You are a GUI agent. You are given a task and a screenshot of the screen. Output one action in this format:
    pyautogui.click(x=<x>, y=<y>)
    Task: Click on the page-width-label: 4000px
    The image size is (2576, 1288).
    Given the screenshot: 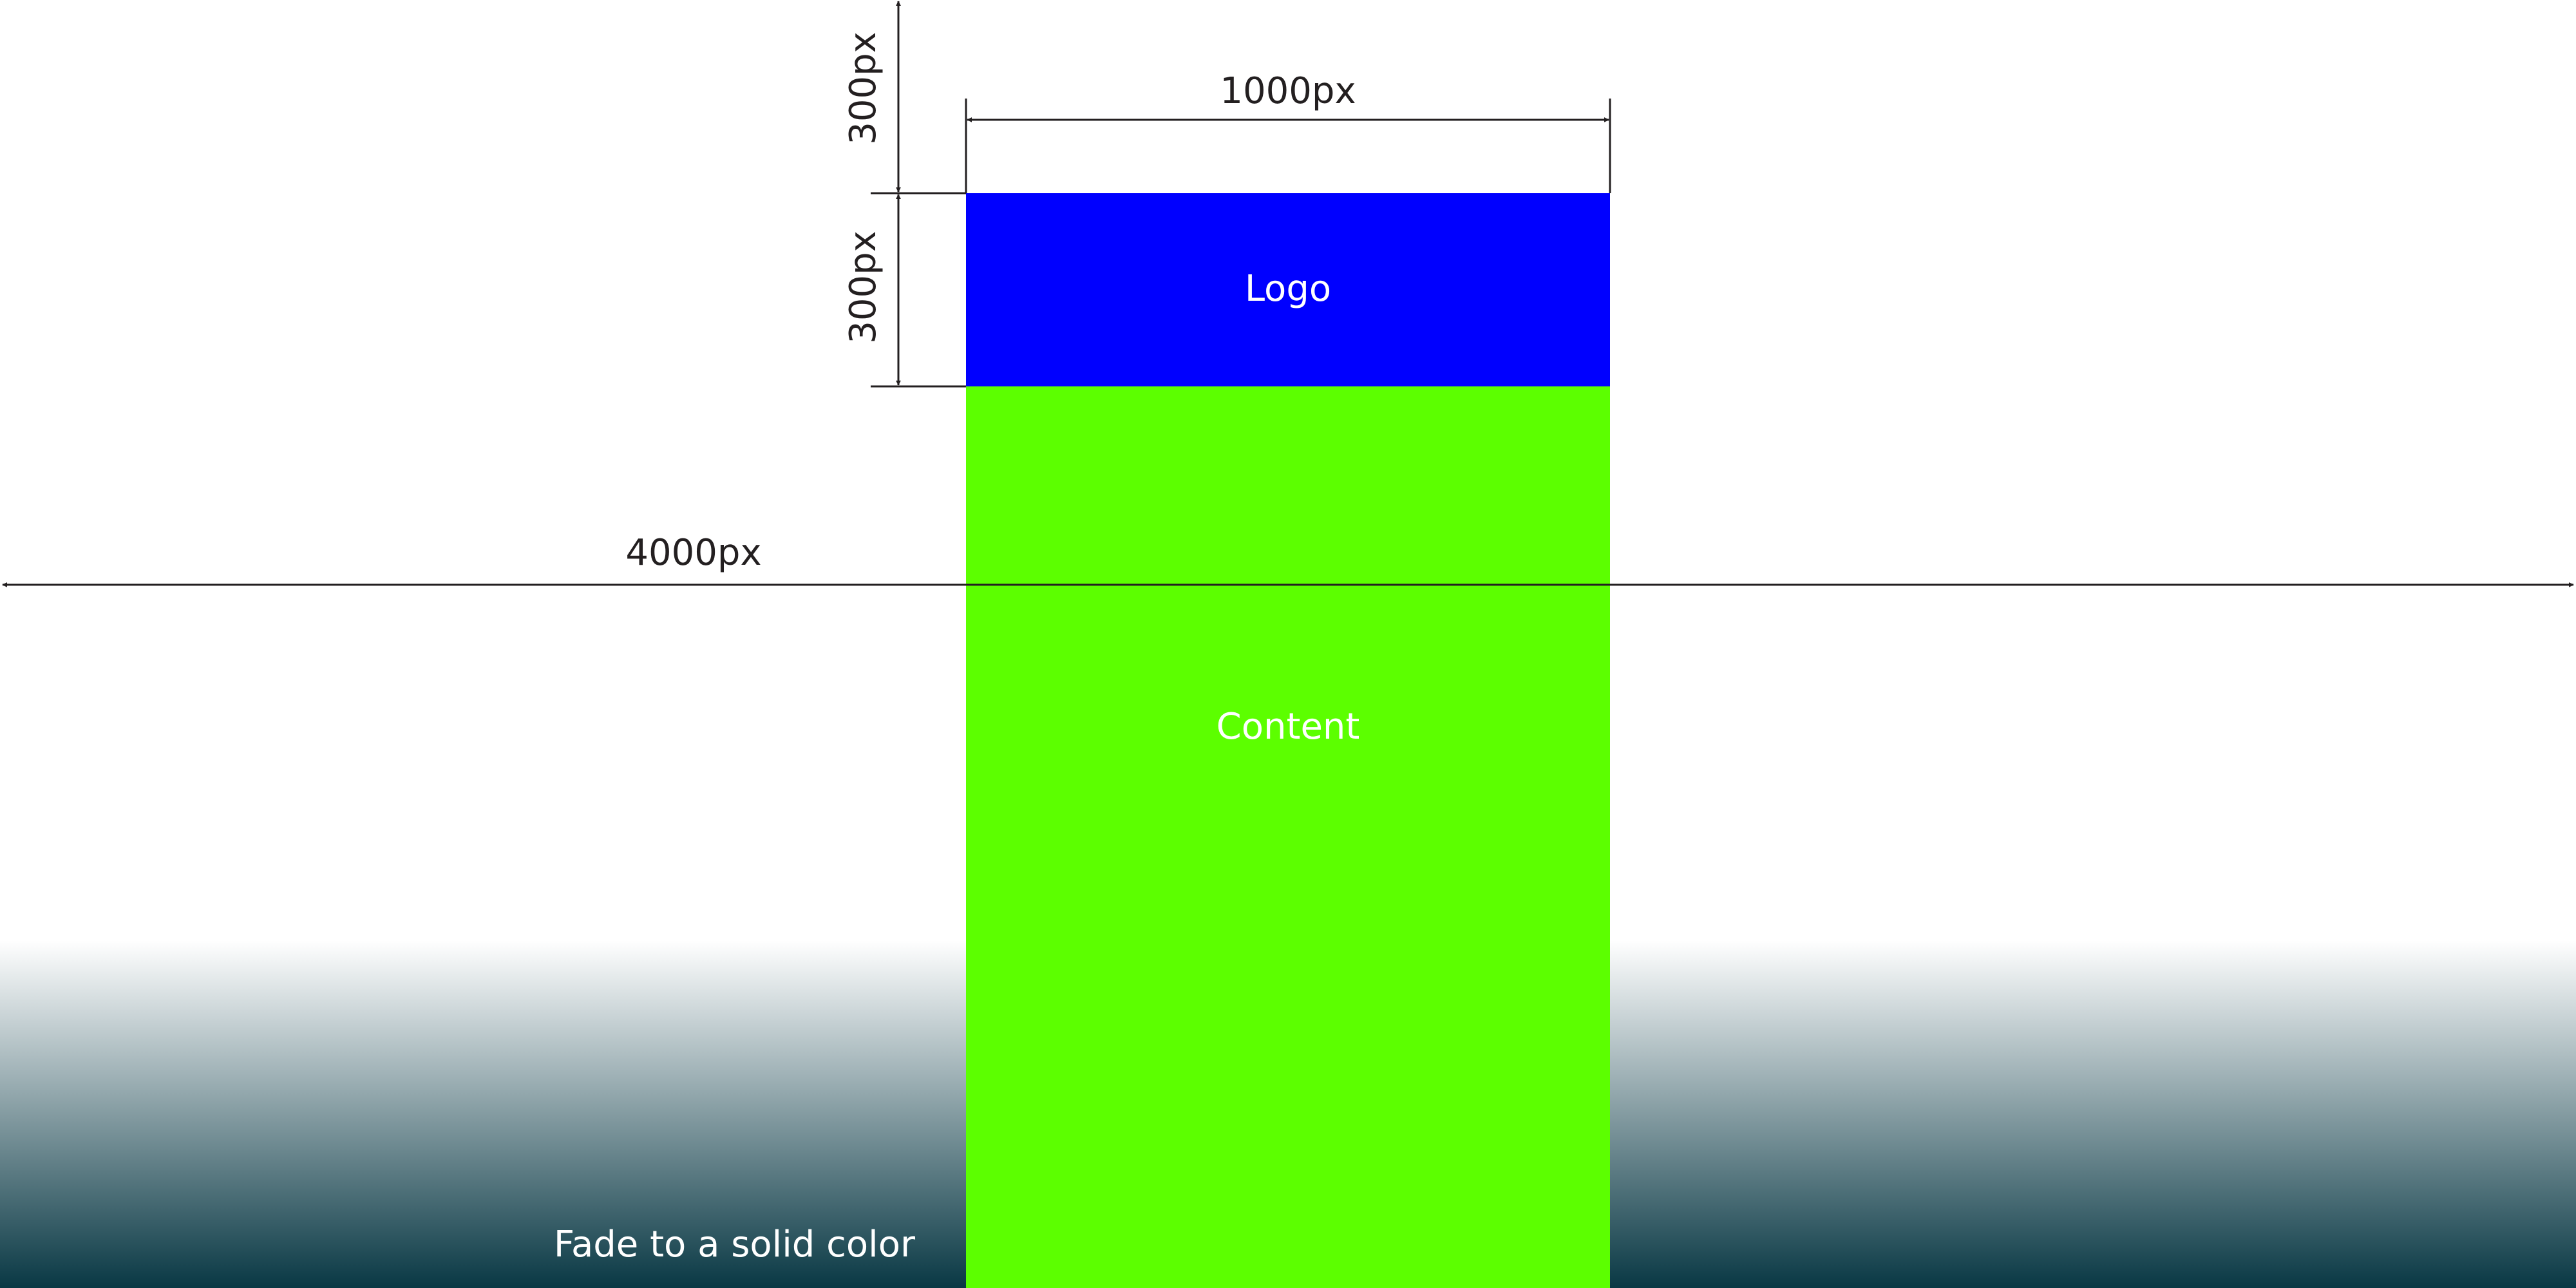 What is the action you would take?
    pyautogui.click(x=693, y=553)
    